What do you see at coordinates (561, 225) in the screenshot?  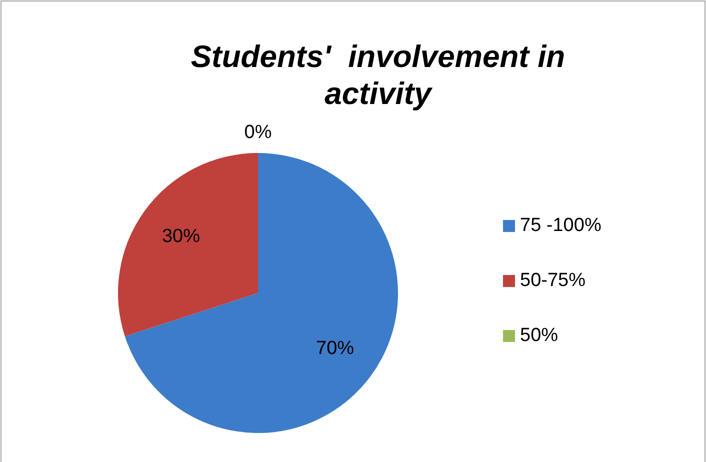 I see `legend-label: 75 -100%` at bounding box center [561, 225].